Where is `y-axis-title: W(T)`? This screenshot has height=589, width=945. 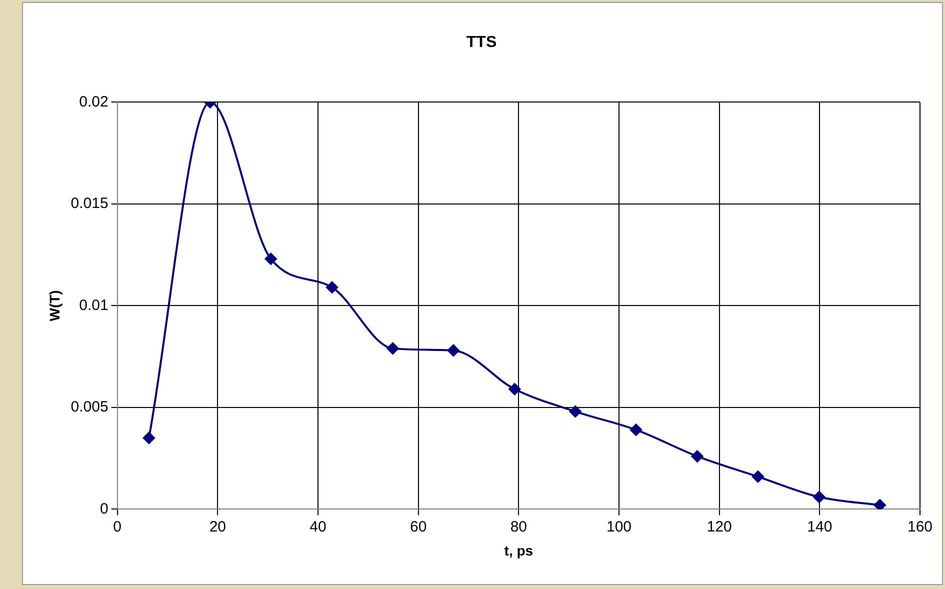 y-axis-title: W(T) is located at coordinates (54, 306).